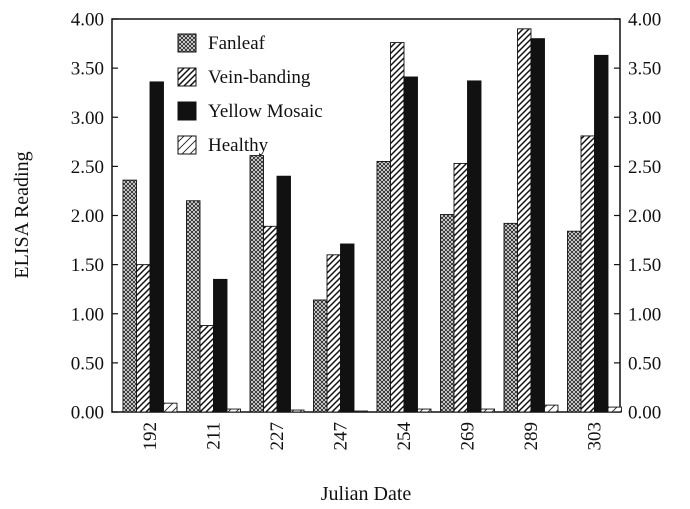 The height and width of the screenshot is (509, 690). Describe the element at coordinates (373, 436) in the screenshot. I see `x-axis: 192 211 227 247 254 269 289 303` at that location.